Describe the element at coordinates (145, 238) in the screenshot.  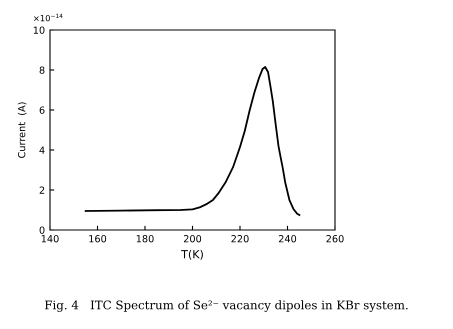
I see `x-tick-label: 180` at that location.